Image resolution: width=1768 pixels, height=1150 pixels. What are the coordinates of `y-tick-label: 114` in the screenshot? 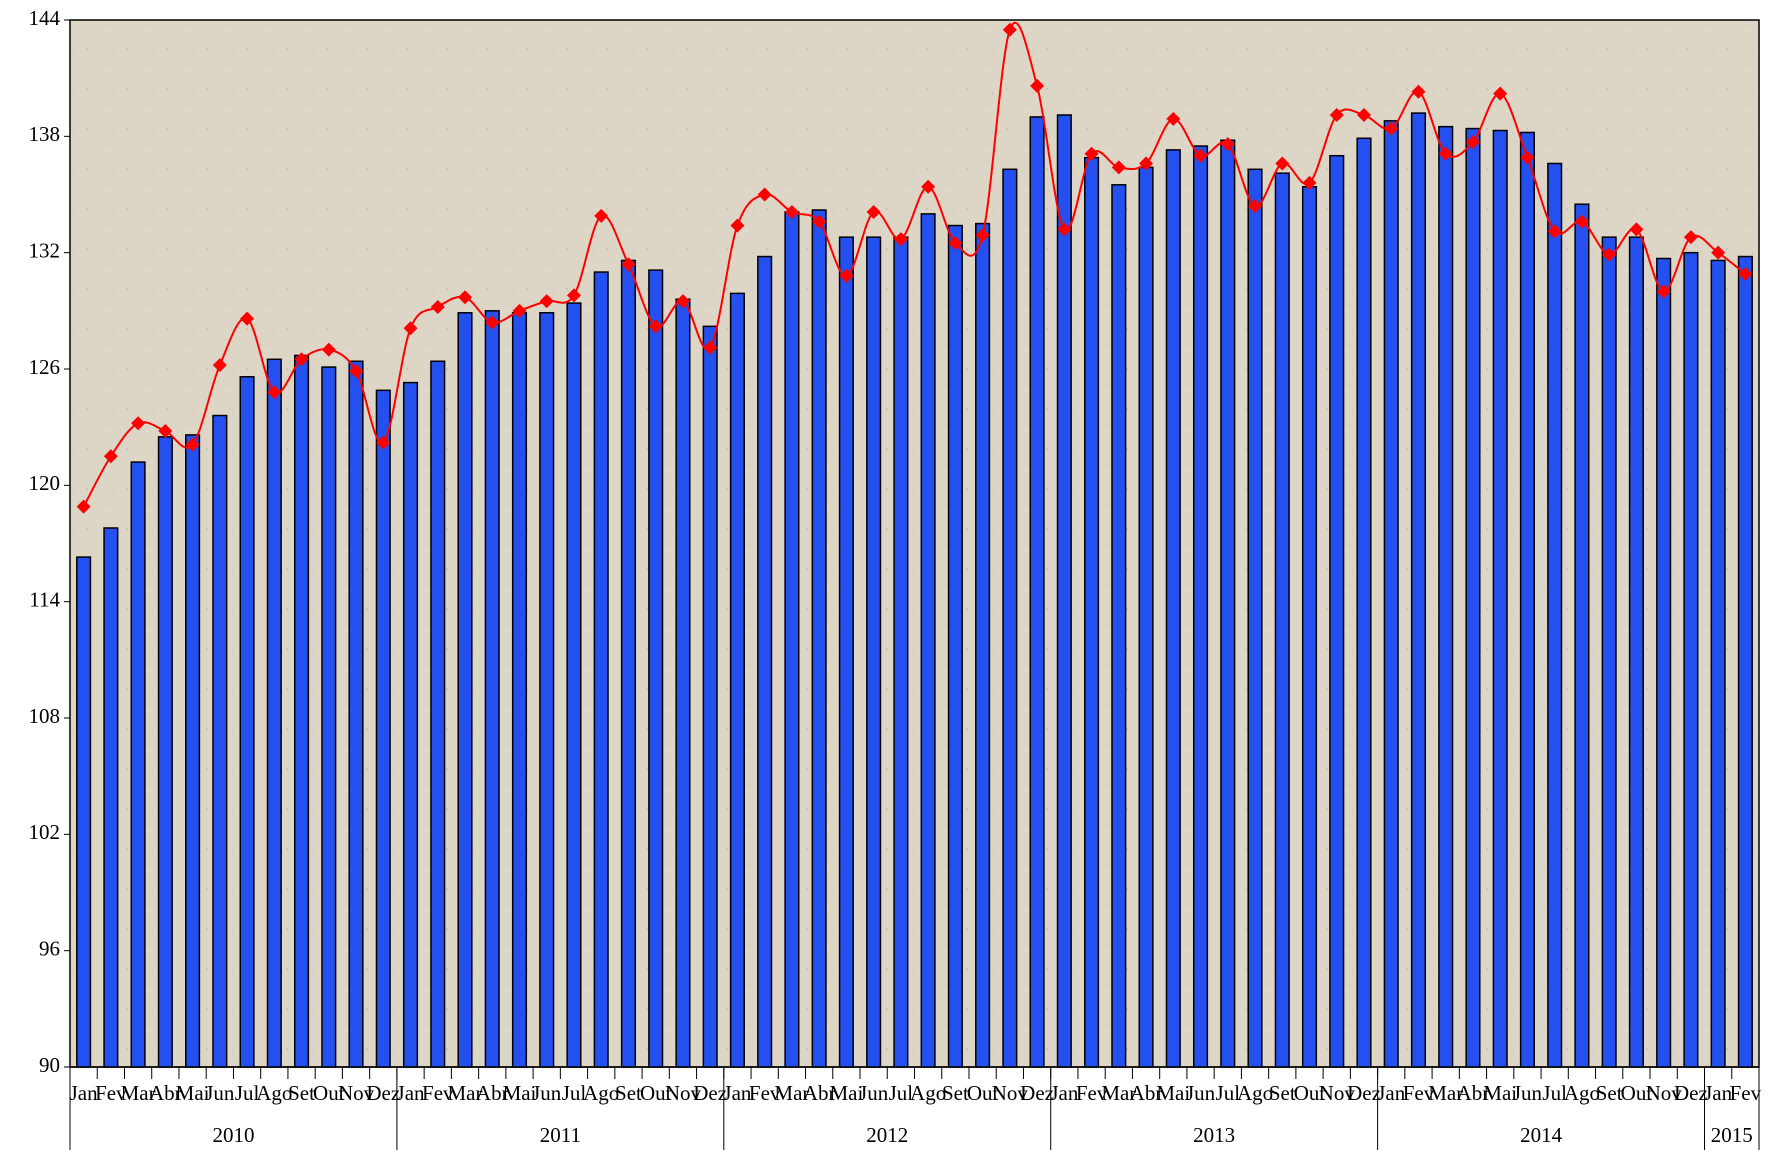 It's located at (44, 599).